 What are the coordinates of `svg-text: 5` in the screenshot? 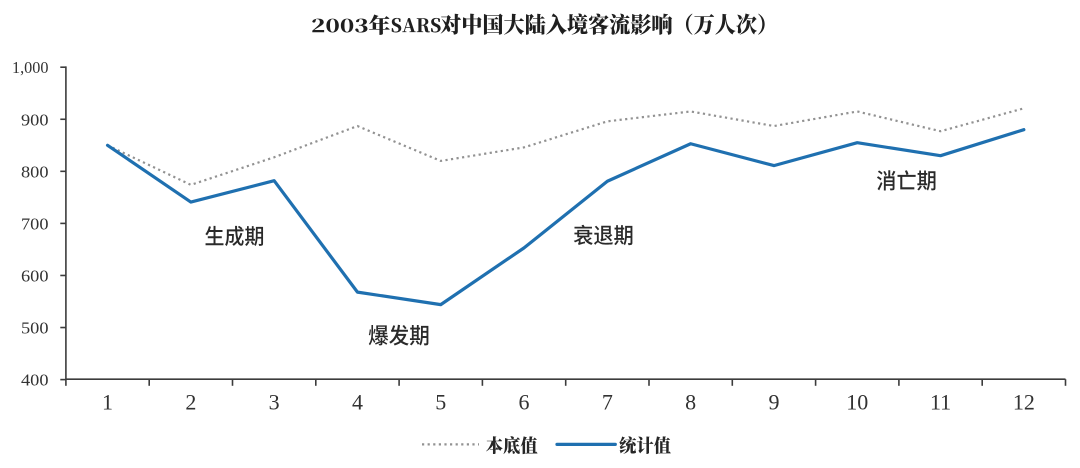 It's located at (440, 402).